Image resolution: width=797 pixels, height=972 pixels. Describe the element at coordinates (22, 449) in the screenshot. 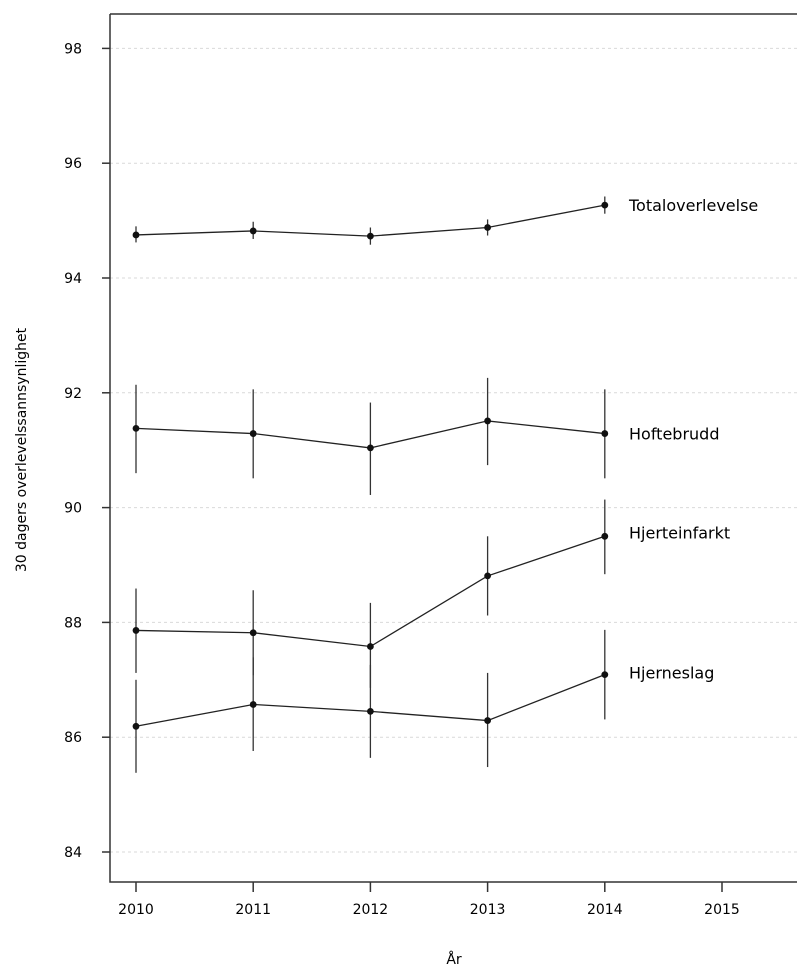

I see `y-axis-title: 30 dagers overlevelssannsynlighet` at that location.